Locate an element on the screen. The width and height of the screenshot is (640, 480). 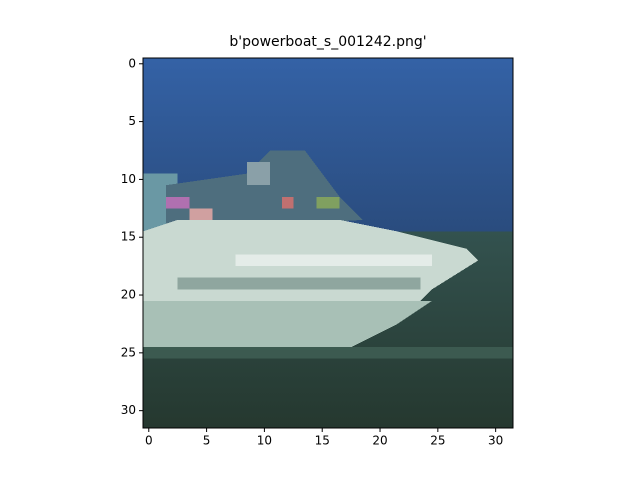
x-tick-label: 25 is located at coordinates (437, 441).